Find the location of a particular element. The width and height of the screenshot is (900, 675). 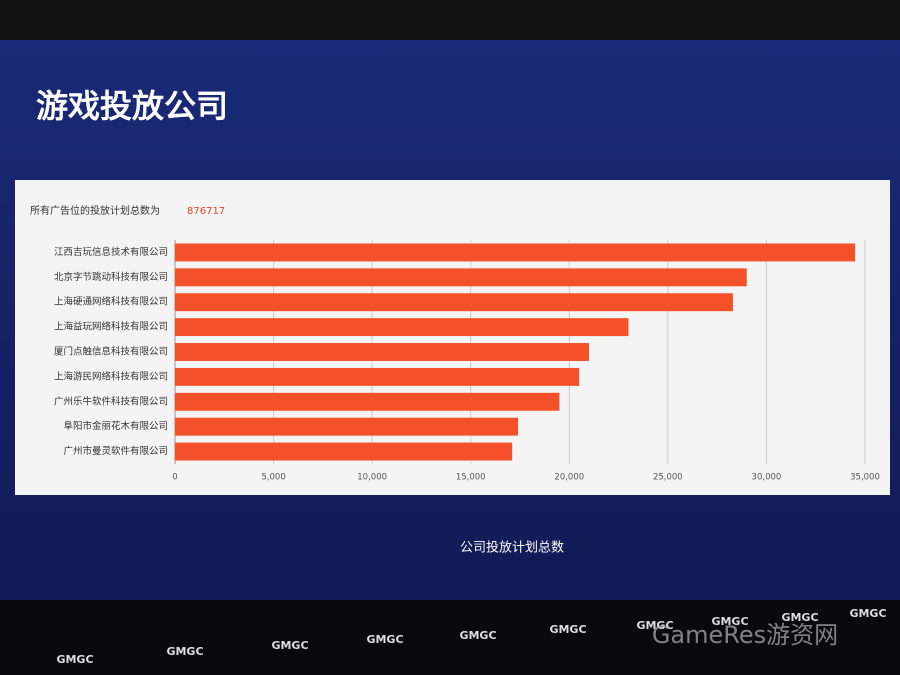

ceiling is located at coordinates (450, 20).